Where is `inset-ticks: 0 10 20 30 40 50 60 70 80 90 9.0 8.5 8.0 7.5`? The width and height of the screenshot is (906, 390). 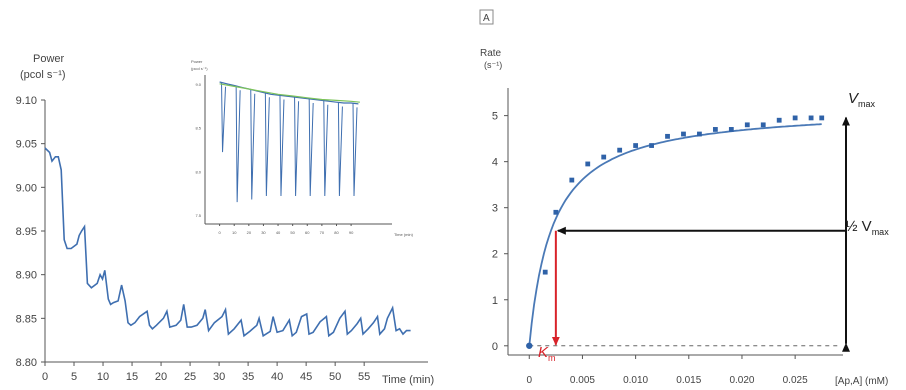 inset-ticks: 0 10 20 30 40 50 60 70 80 90 9.0 8.5 8.0 7.5 is located at coordinates (274, 158).